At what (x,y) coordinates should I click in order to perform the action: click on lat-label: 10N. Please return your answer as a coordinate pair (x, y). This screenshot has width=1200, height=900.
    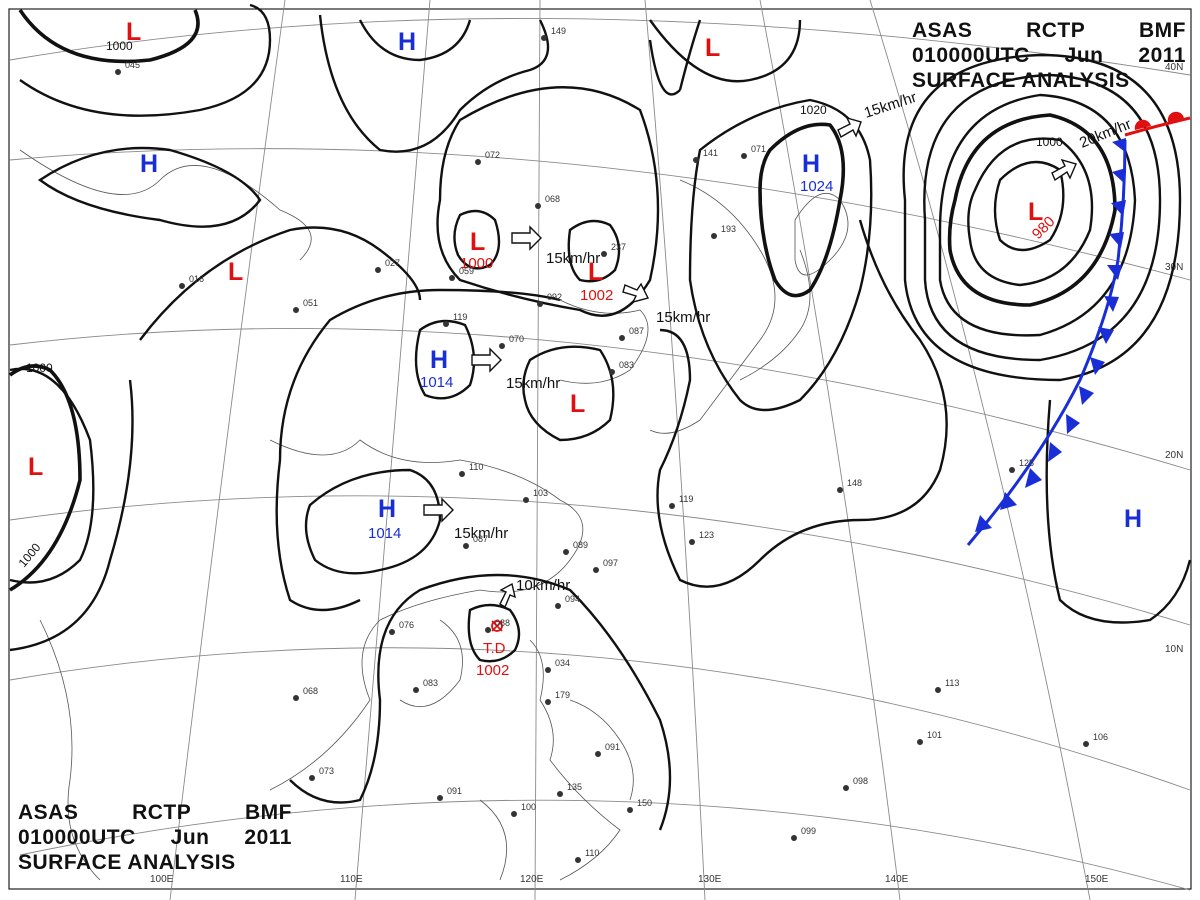
    Looking at the image, I should click on (1174, 649).